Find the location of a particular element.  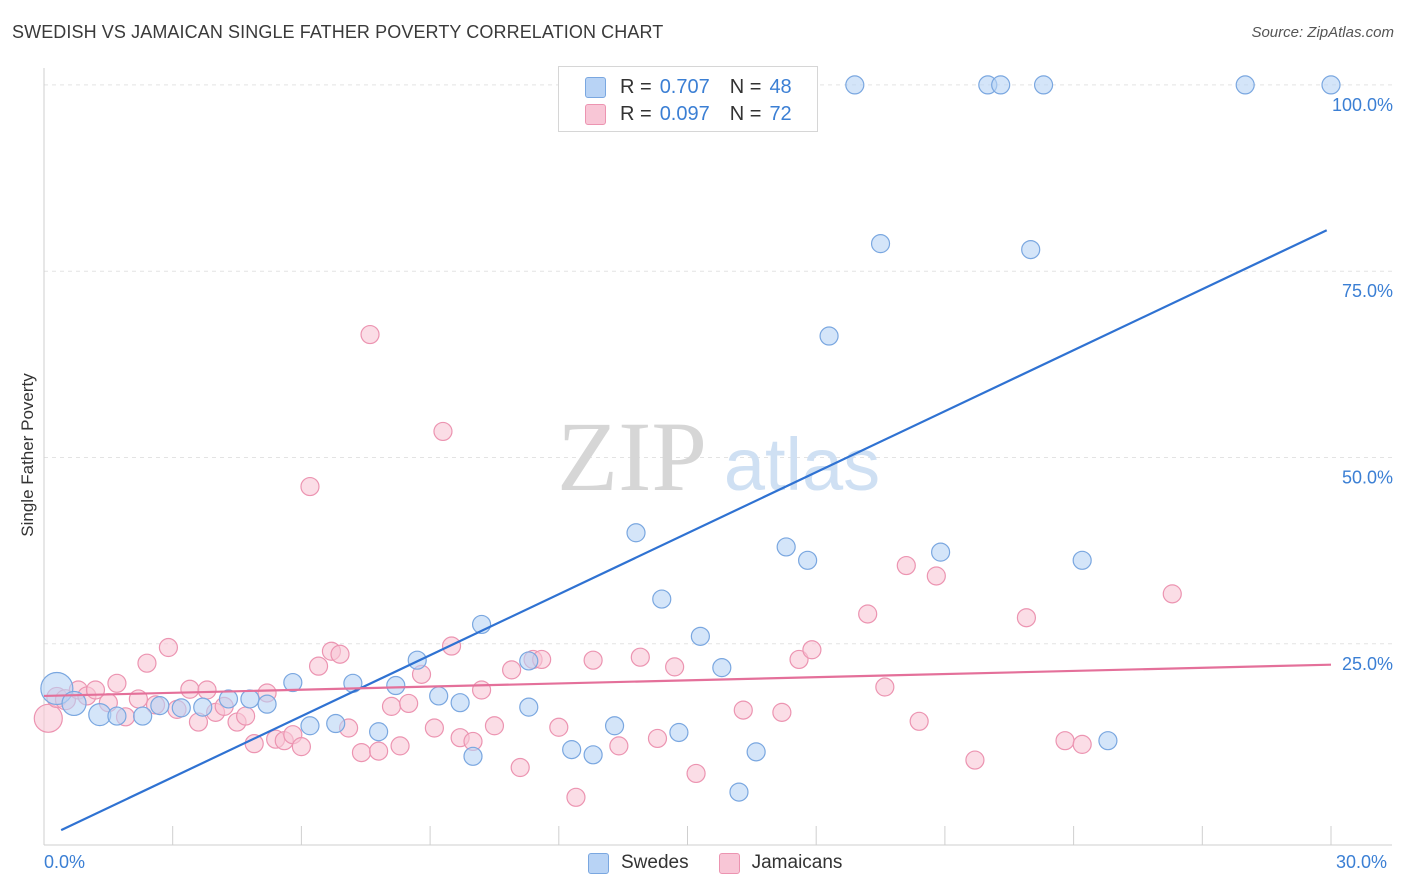

legend-row-jamaicans: R = 0.097 N = 72 is located at coordinates (675, 114).